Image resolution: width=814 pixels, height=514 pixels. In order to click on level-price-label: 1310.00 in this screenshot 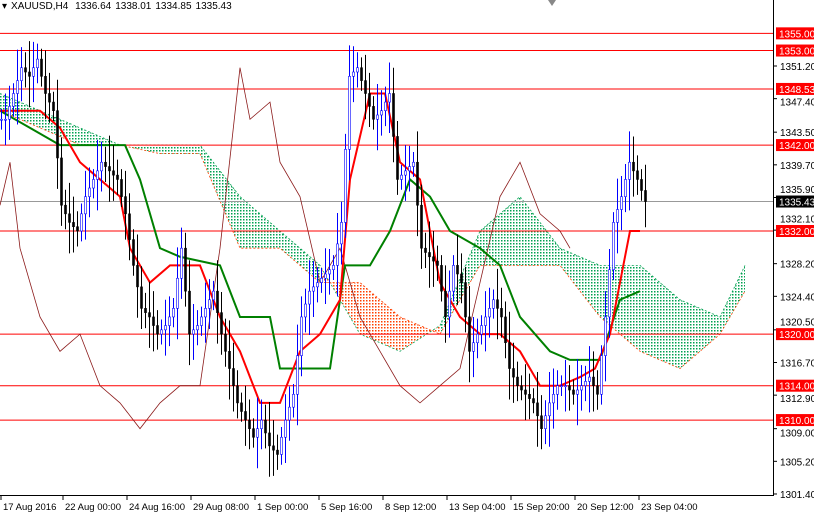, I will do `click(796, 421)`.